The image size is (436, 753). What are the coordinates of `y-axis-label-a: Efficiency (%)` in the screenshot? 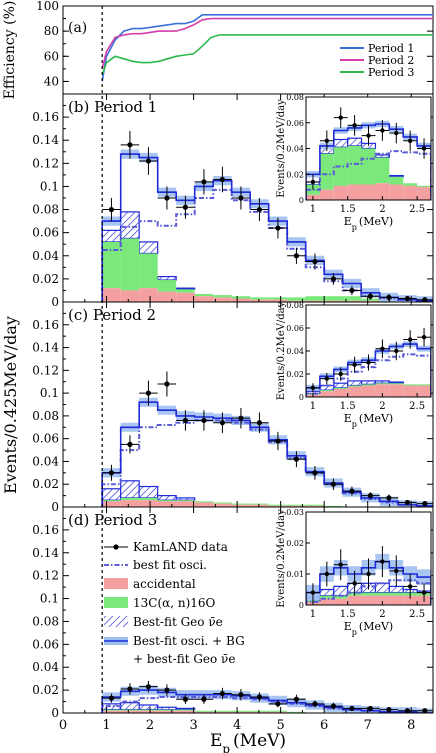 It's located at (10, 50).